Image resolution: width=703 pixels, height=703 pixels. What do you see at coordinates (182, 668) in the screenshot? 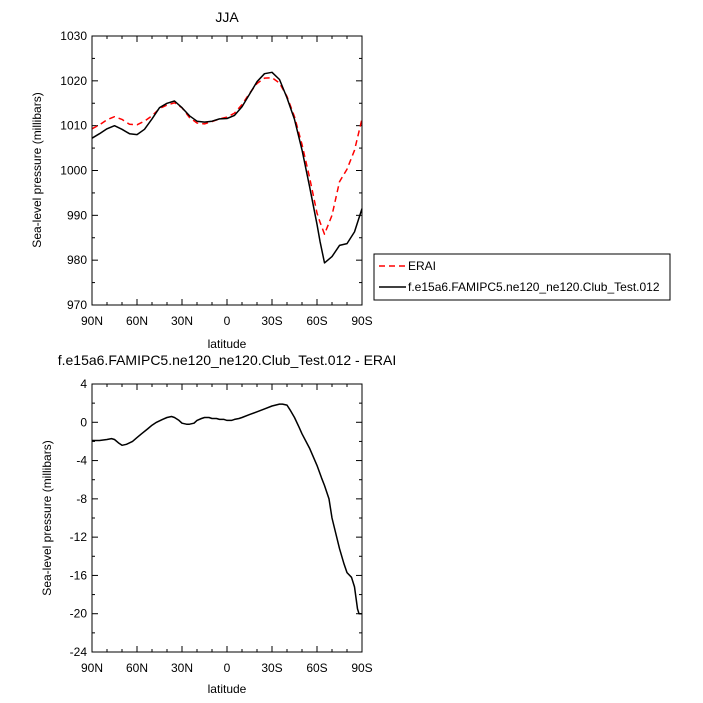
I see `bottom-x-tick-label: 30N` at bounding box center [182, 668].